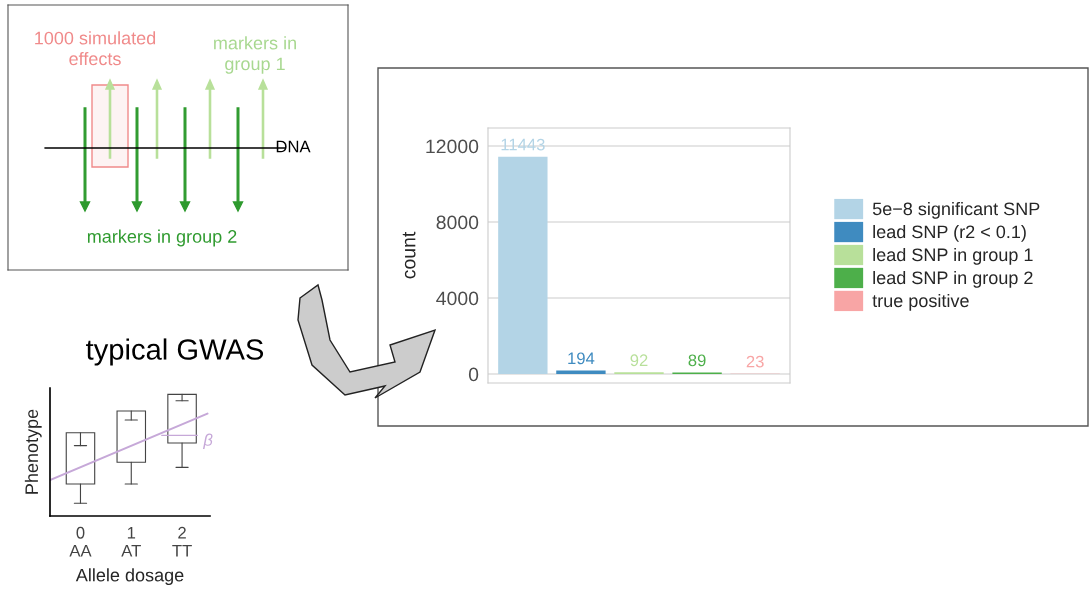 This screenshot has width=1089, height=590. I want to click on data-label: 194, so click(581, 358).